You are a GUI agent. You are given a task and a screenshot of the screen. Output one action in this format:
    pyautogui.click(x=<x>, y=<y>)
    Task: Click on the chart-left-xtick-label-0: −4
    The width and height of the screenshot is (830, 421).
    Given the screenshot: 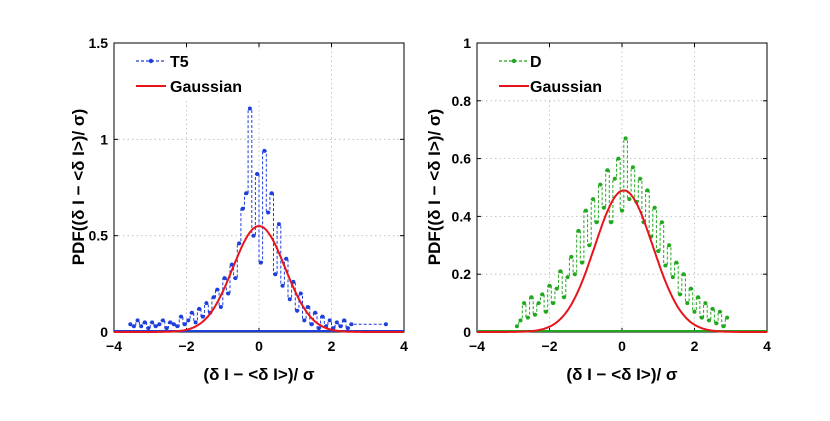 What is the action you would take?
    pyautogui.click(x=114, y=346)
    